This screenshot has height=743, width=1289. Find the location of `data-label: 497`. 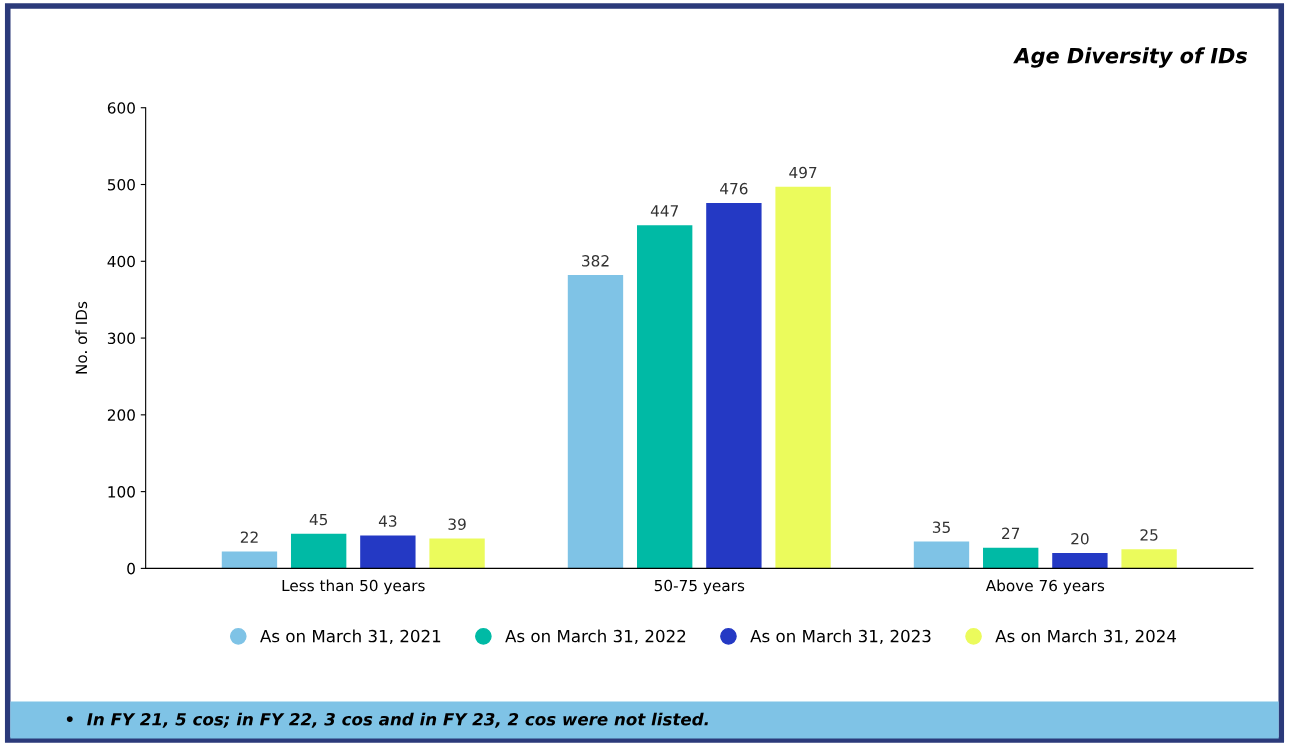

data-label: 497 is located at coordinates (803, 172).